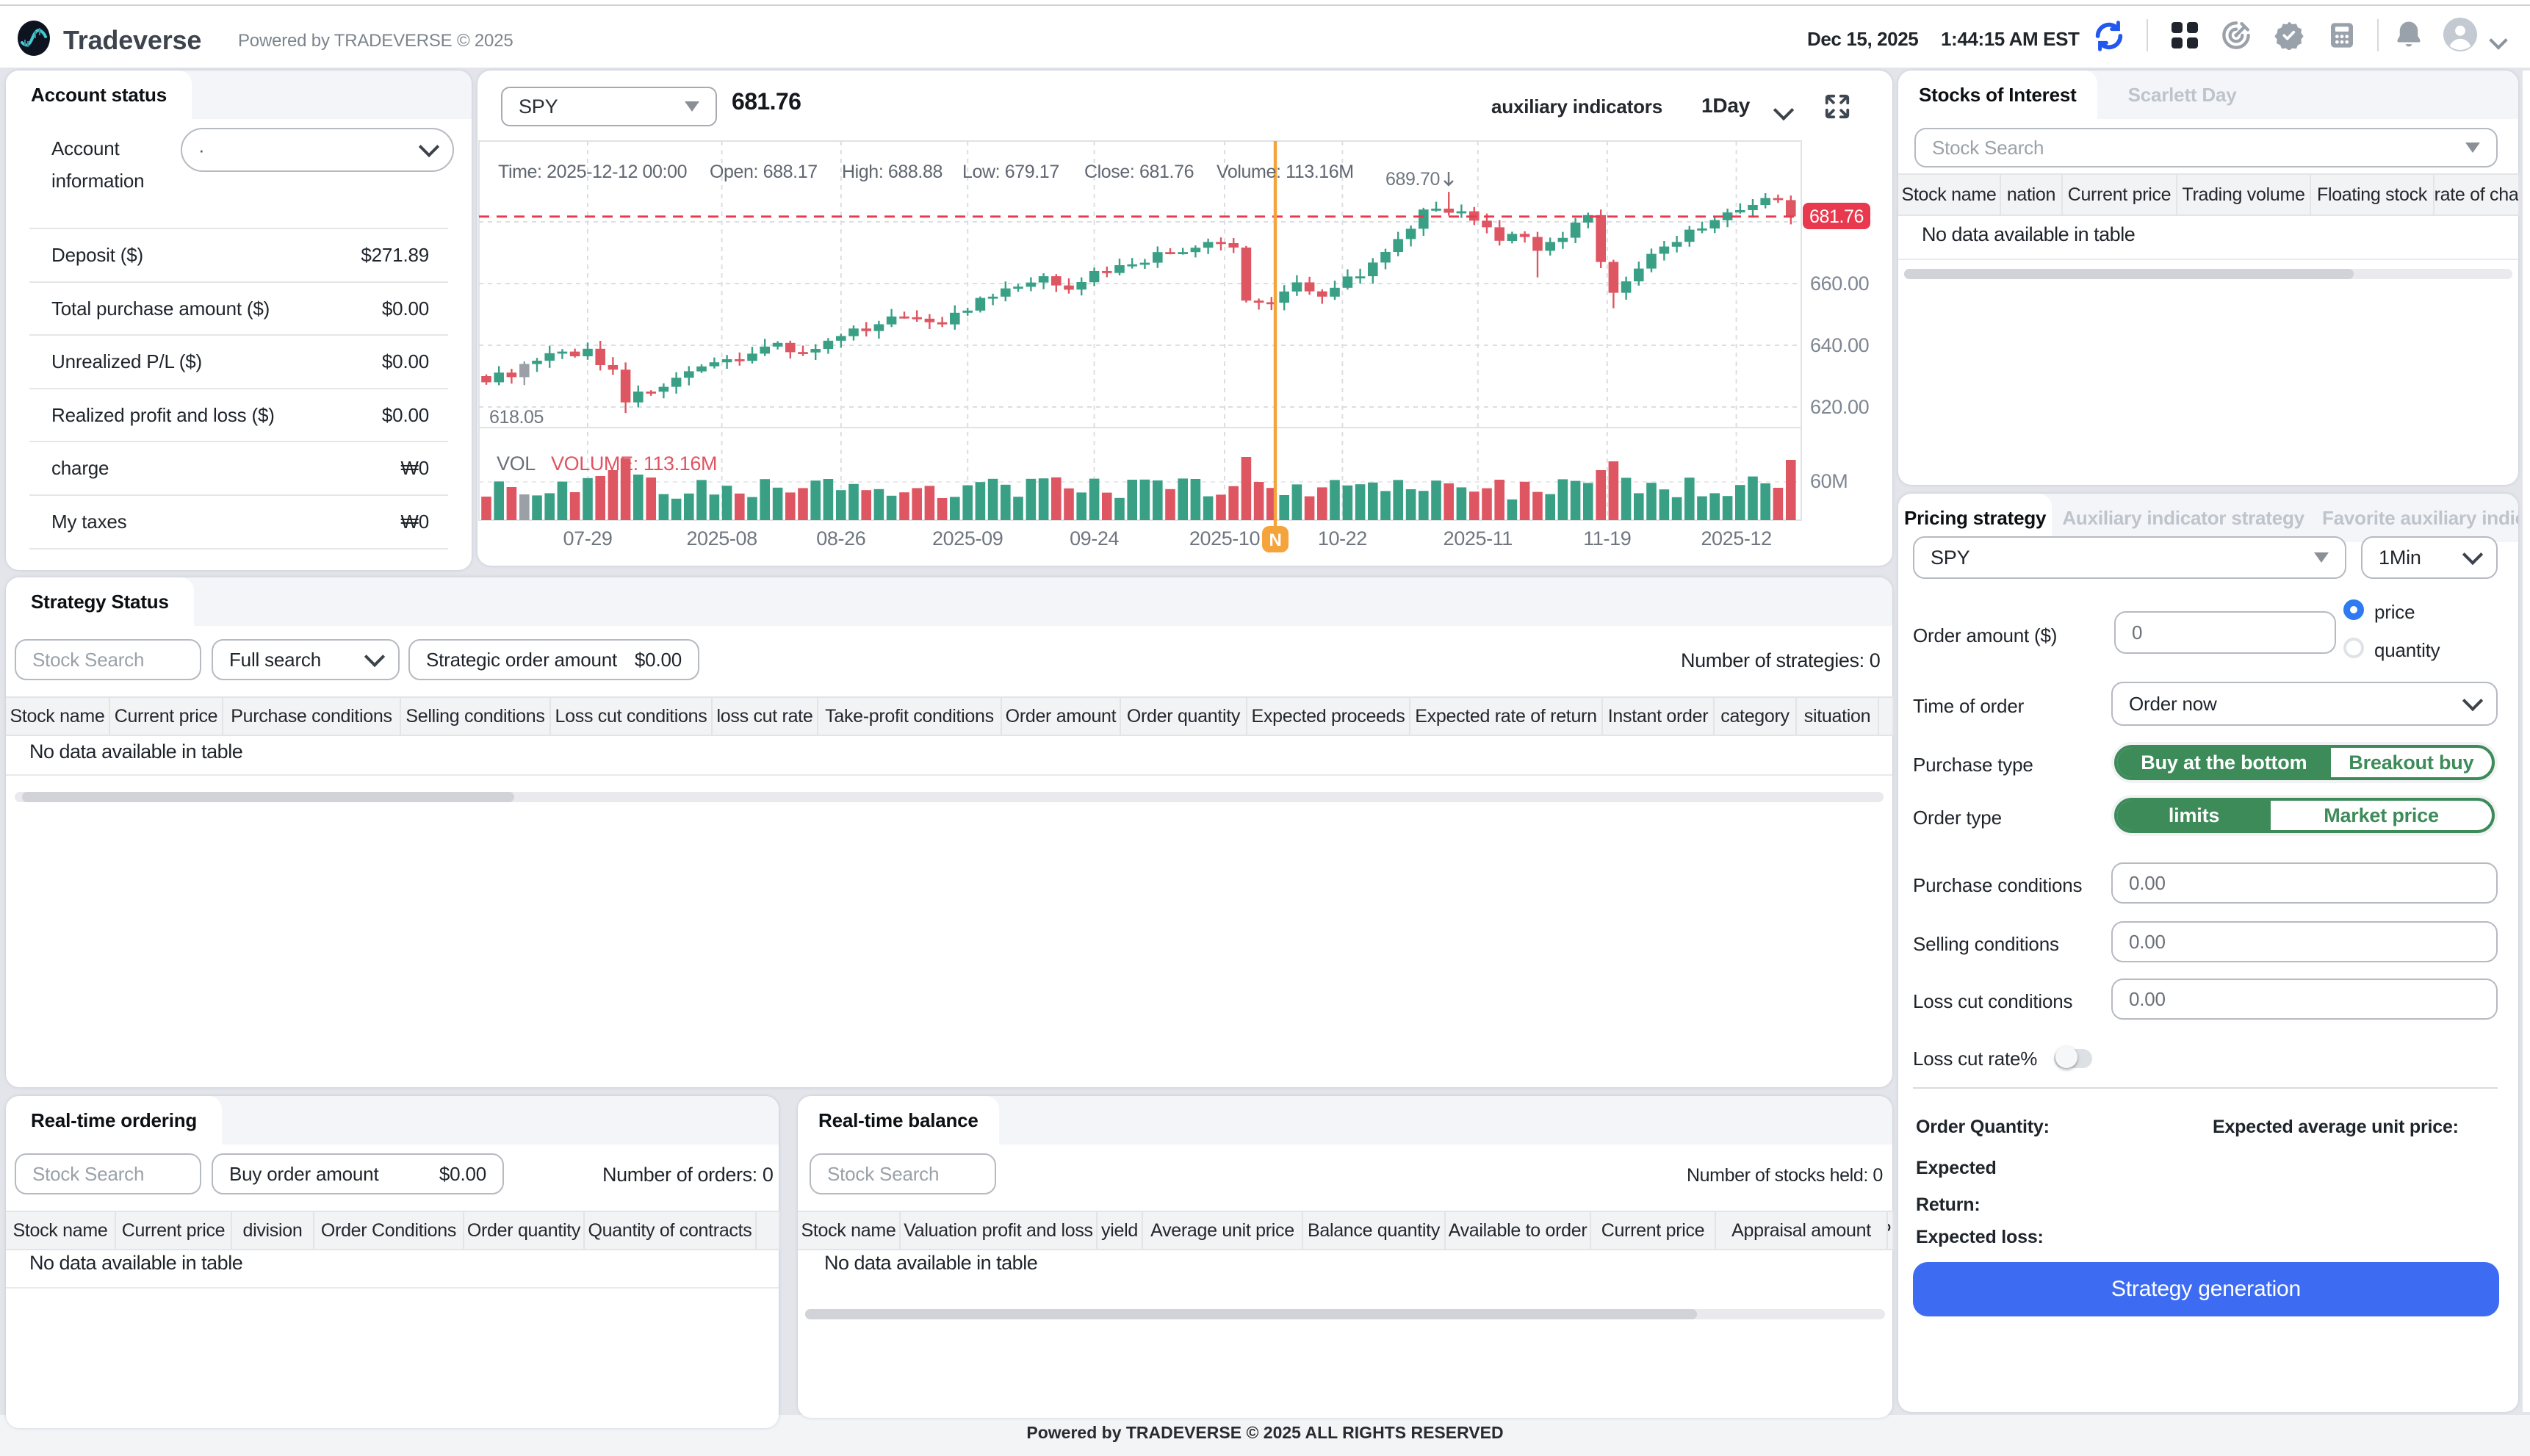  Describe the element at coordinates (1010, 172) in the screenshot. I see `svg-text: Low: 679.17` at that location.